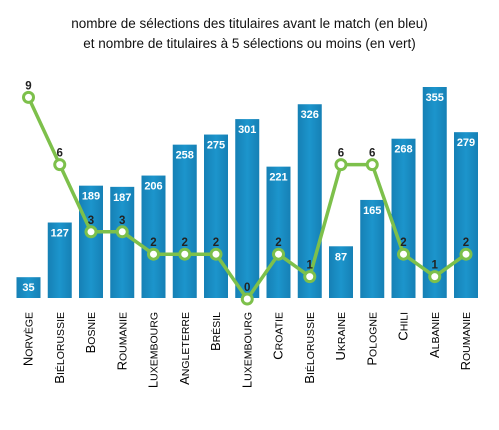 The image size is (499, 430). I want to click on bar-value-label: 326, so click(310, 115).